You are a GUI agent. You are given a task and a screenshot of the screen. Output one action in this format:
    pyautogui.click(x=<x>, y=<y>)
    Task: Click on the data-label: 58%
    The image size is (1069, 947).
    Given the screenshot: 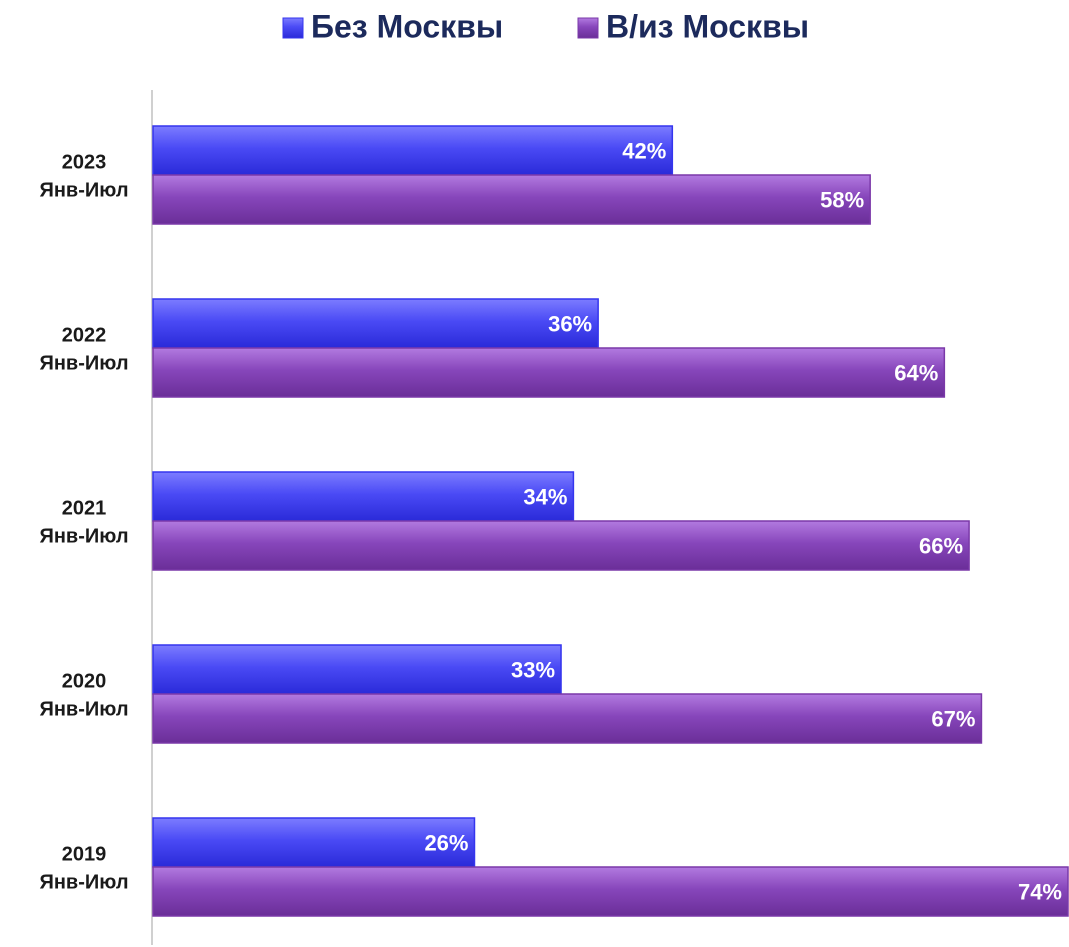 What is the action you would take?
    pyautogui.click(x=842, y=199)
    